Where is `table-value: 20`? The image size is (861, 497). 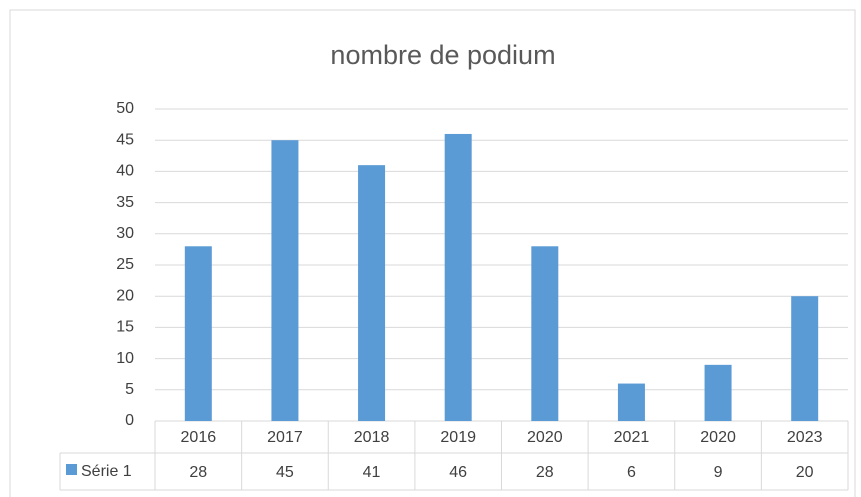
table-value: 20 is located at coordinates (805, 472).